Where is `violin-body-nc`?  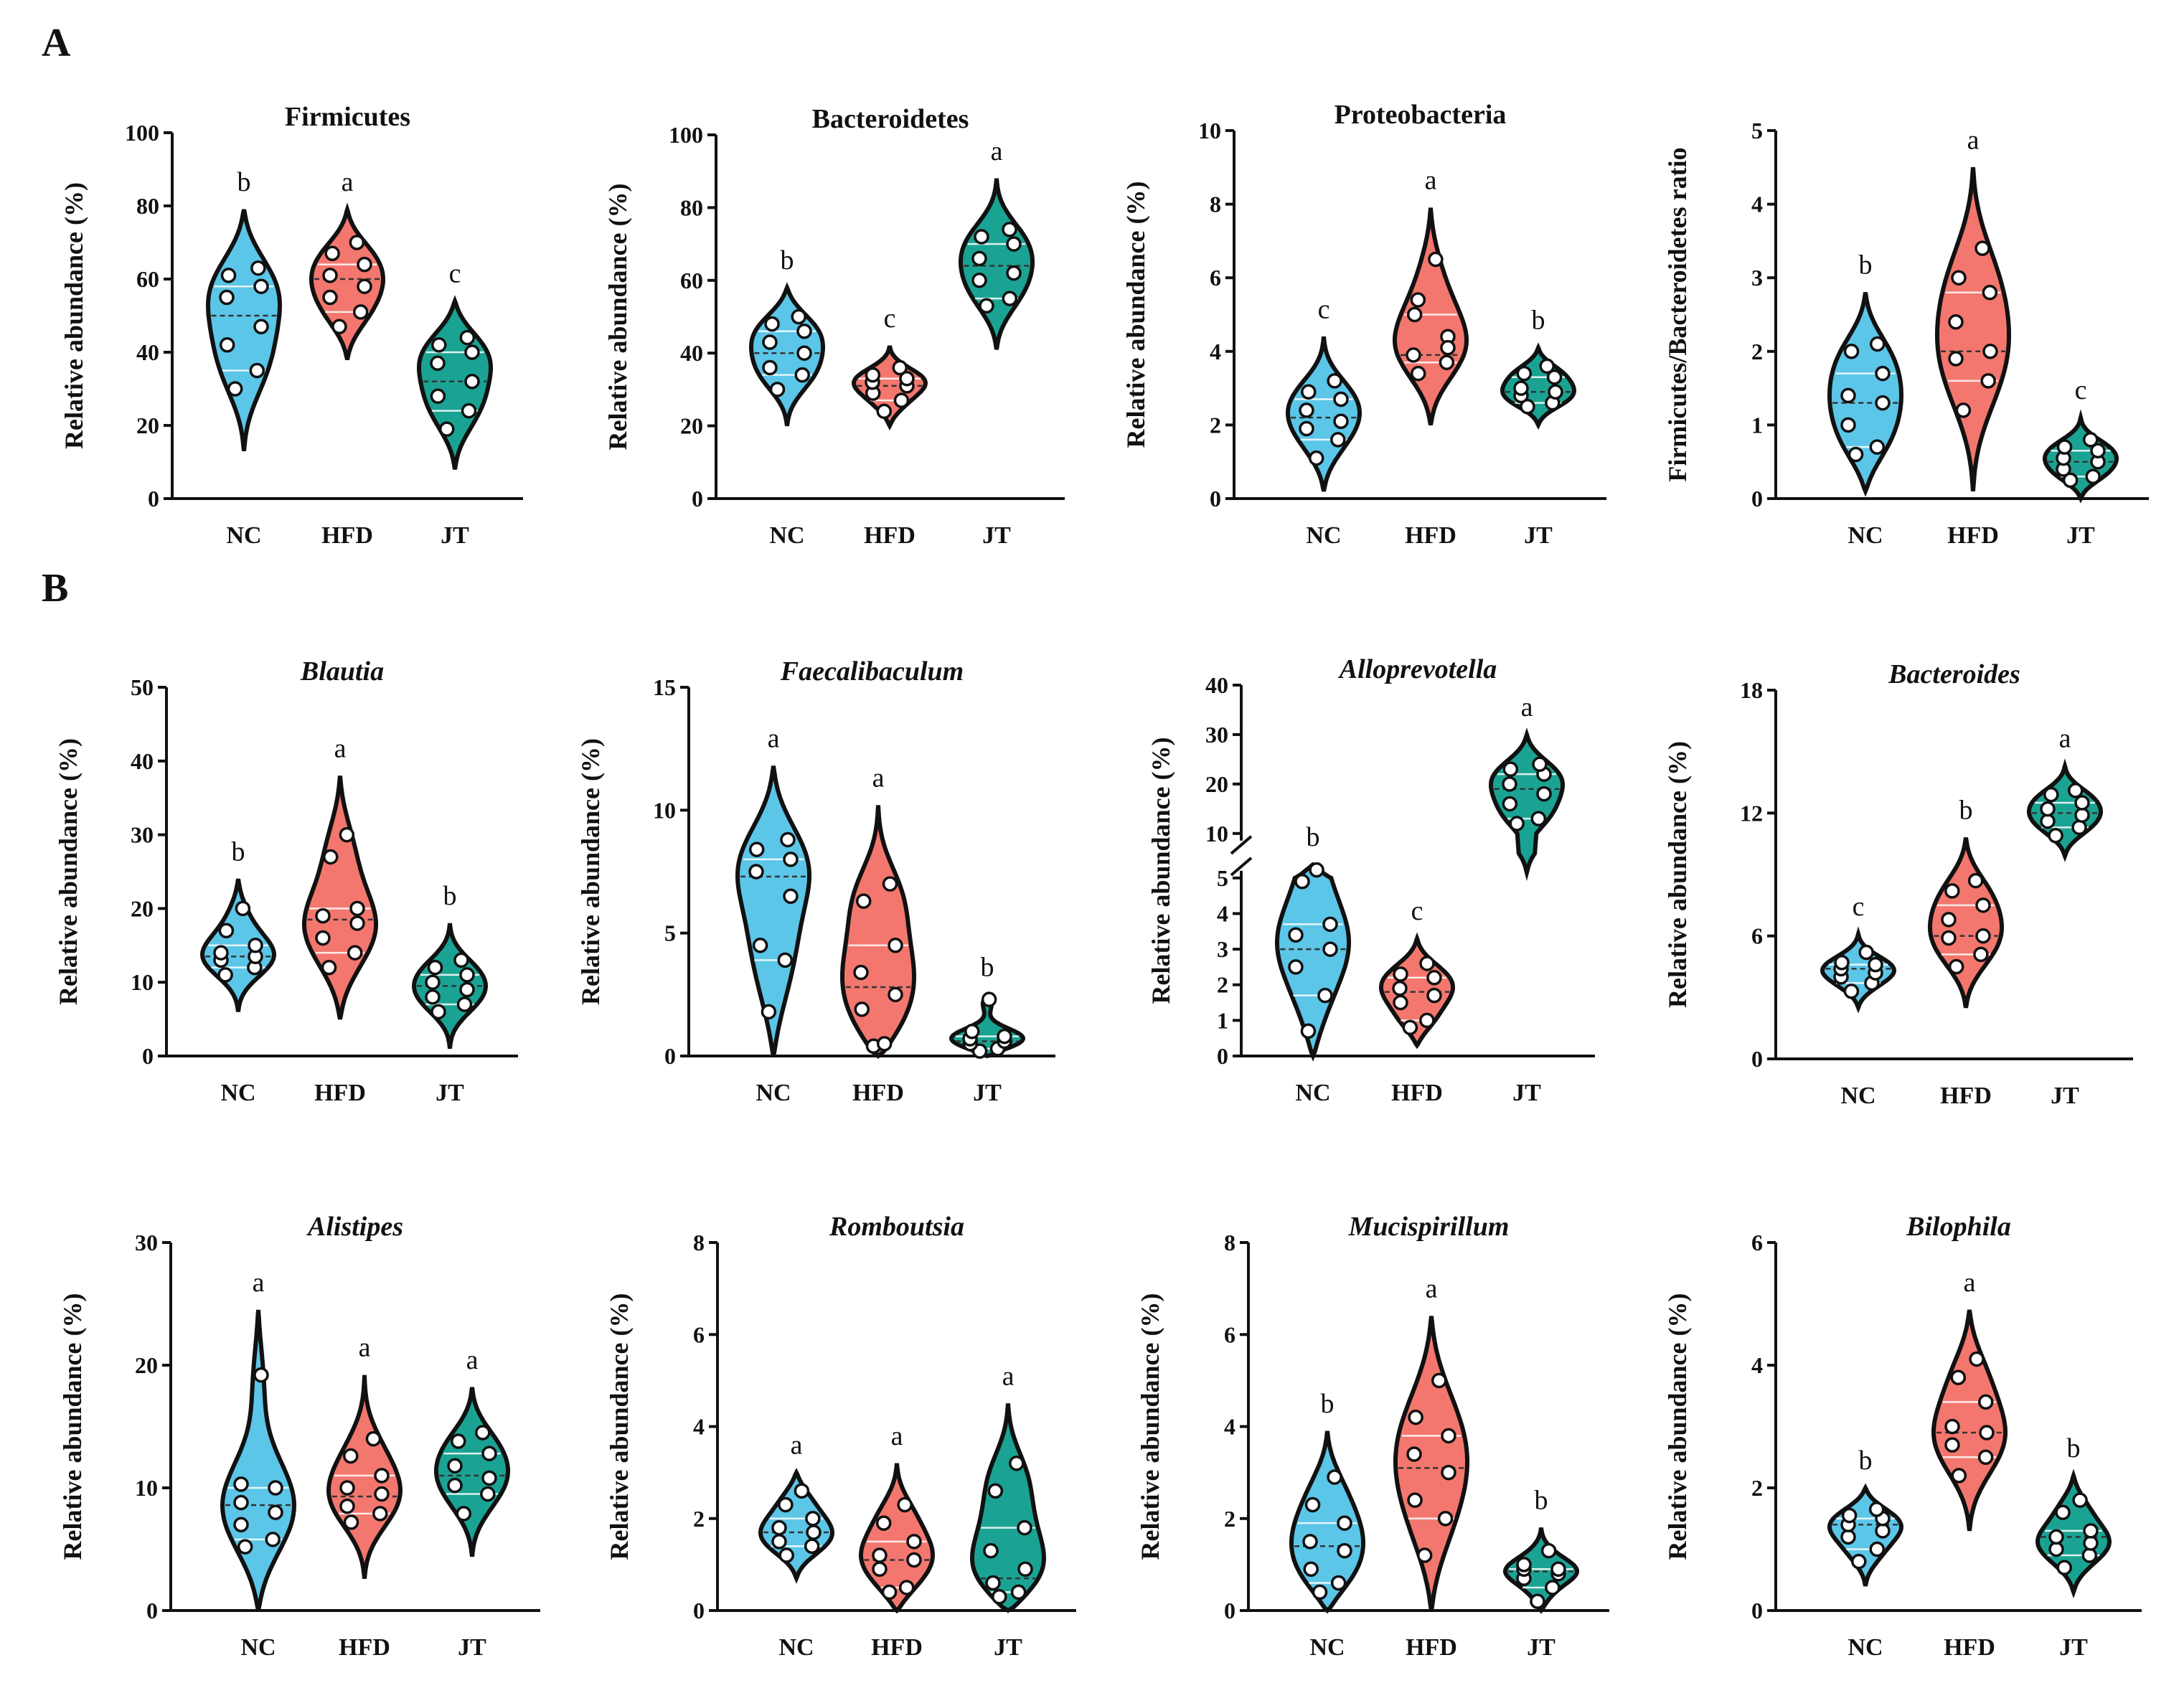 violin-body-nc is located at coordinates (1323, 414).